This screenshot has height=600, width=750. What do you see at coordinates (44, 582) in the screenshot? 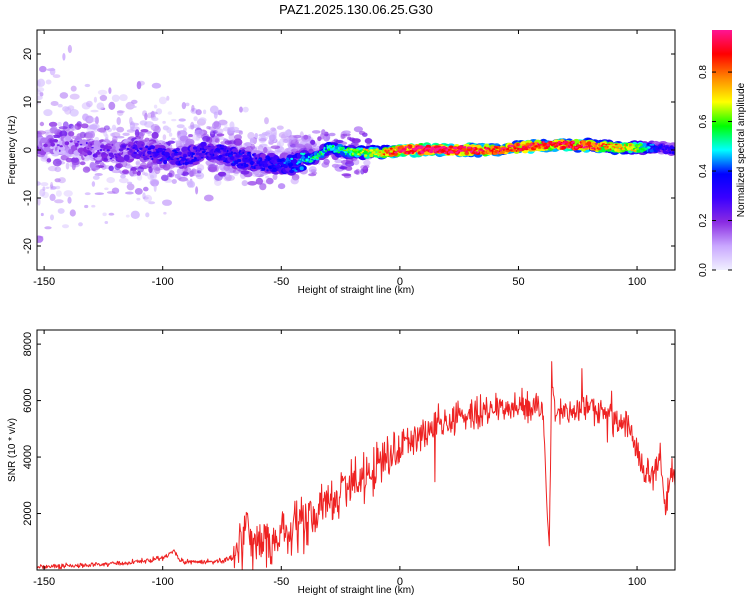
I see `x-tick-label: -150` at bounding box center [44, 582].